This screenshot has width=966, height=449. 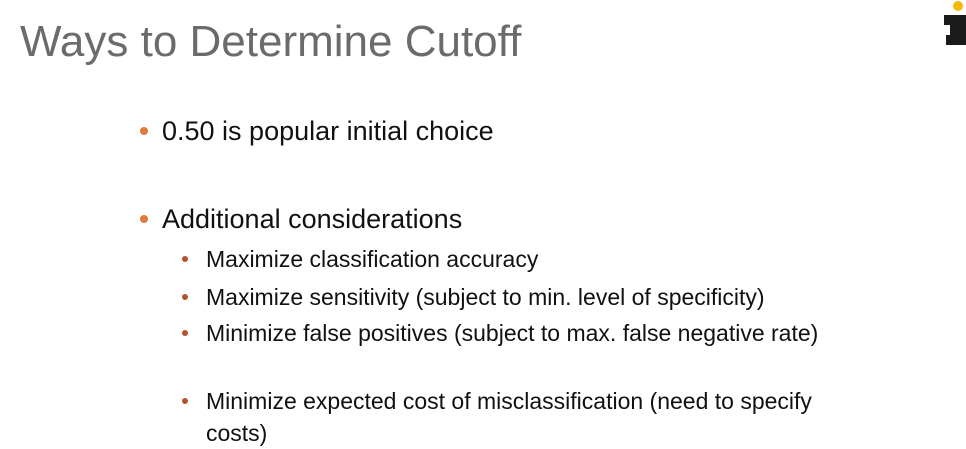 I want to click on sub-bullet-item: Maximize classification accuracy, so click(x=524, y=259).